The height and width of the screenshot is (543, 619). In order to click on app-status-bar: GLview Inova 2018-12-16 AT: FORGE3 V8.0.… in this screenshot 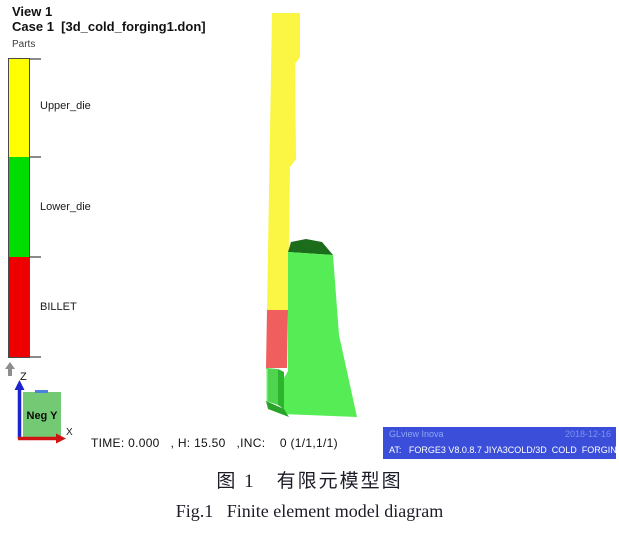, I will do `click(501, 443)`.